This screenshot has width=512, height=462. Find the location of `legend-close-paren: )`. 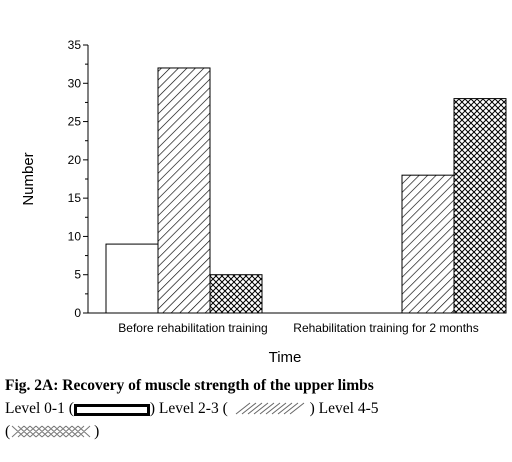

legend-close-paren: ) is located at coordinates (97, 431).